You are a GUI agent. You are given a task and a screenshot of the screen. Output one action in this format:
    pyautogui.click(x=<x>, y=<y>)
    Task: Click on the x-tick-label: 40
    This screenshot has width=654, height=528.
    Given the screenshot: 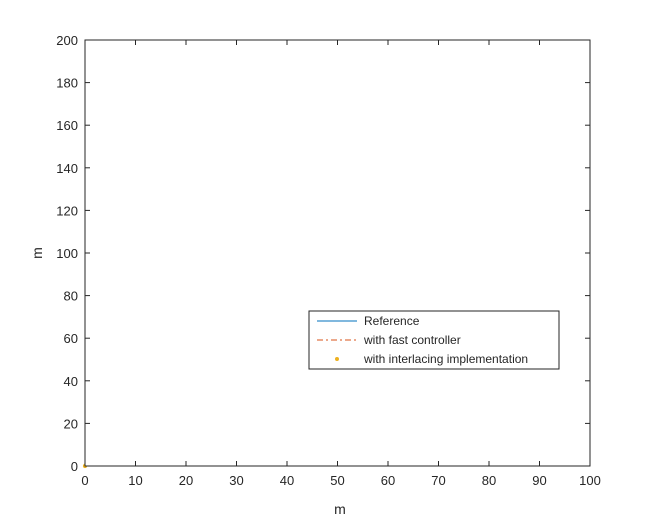 What is the action you would take?
    pyautogui.click(x=287, y=480)
    